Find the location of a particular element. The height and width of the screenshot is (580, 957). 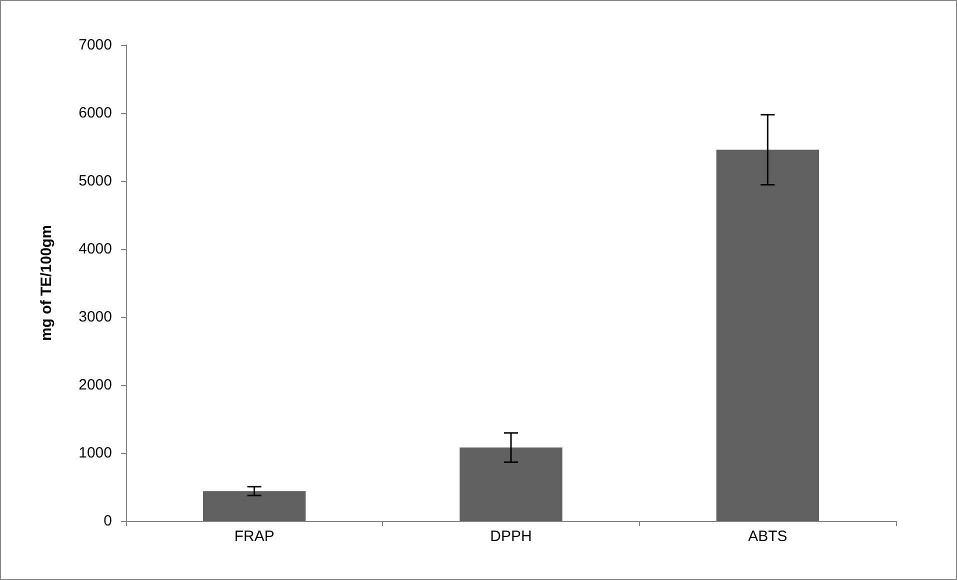

x-tick-label: ABTS is located at coordinates (768, 536).